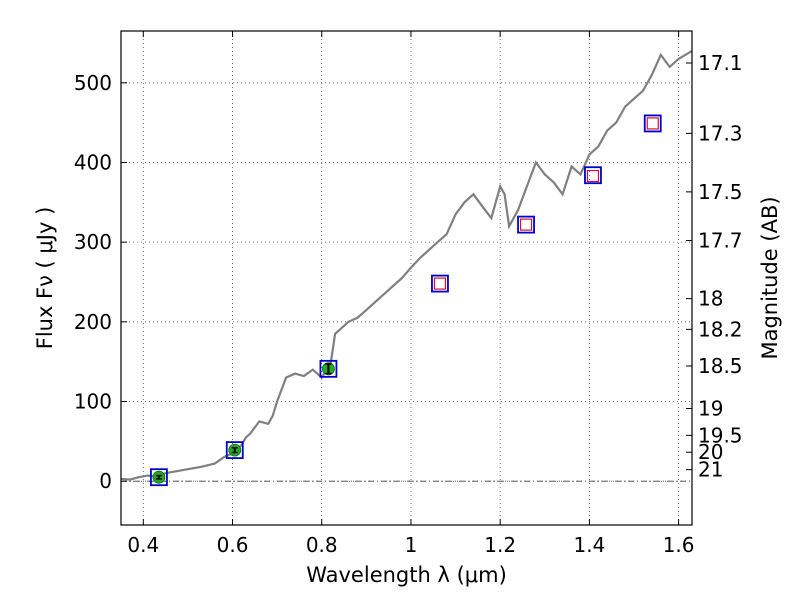 The height and width of the screenshot is (604, 800). What do you see at coordinates (710, 299) in the screenshot?
I see `magnitude-tick-label: 18` at bounding box center [710, 299].